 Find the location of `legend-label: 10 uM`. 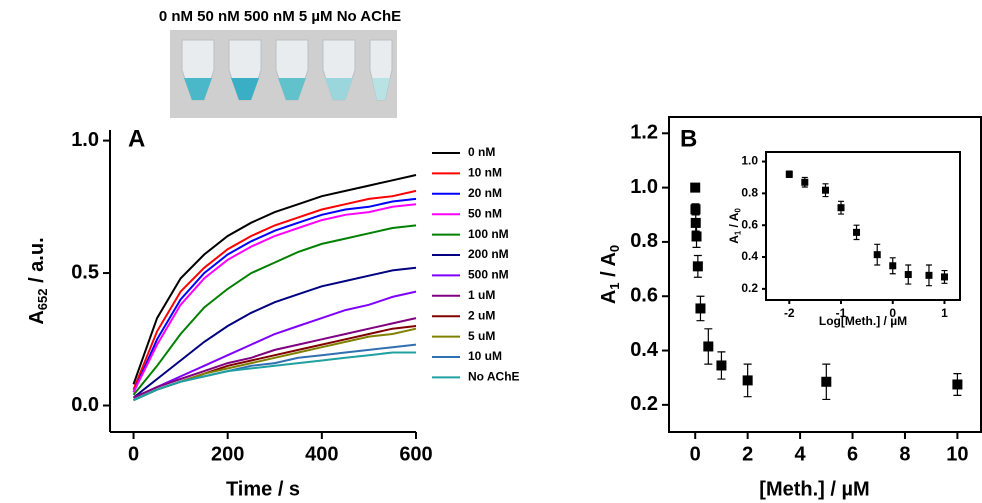

legend-label: 10 uM is located at coordinates (485, 356).